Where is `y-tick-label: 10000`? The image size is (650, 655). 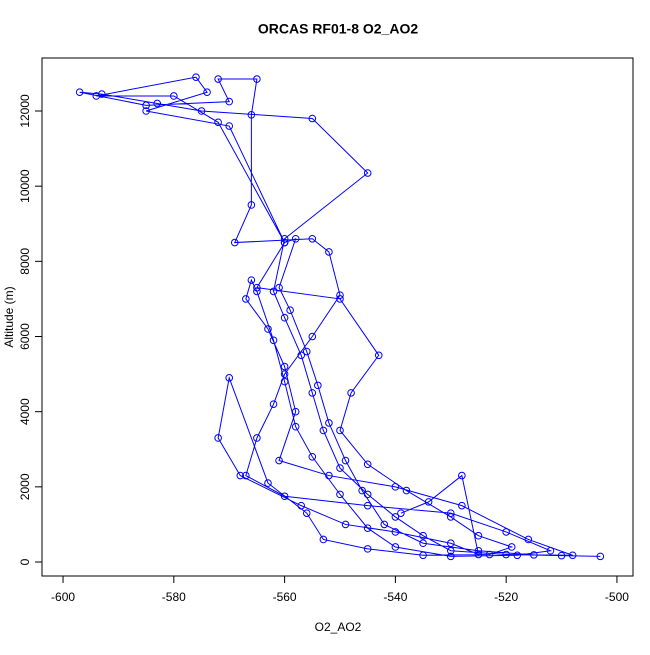 y-tick-label: 10000 is located at coordinates (25, 186).